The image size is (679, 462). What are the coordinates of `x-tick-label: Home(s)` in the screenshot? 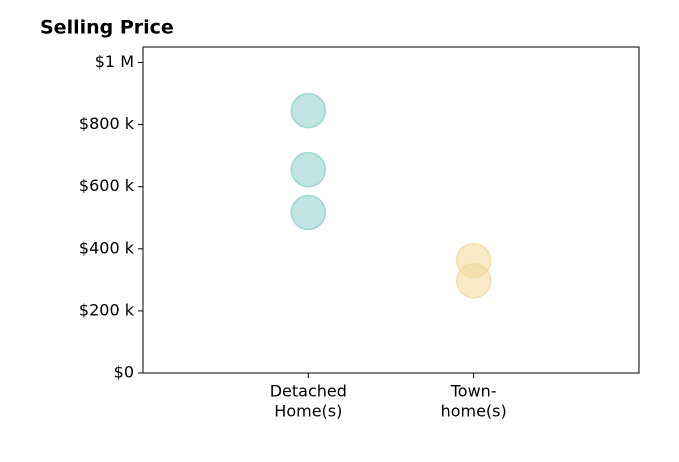 It's located at (308, 411).